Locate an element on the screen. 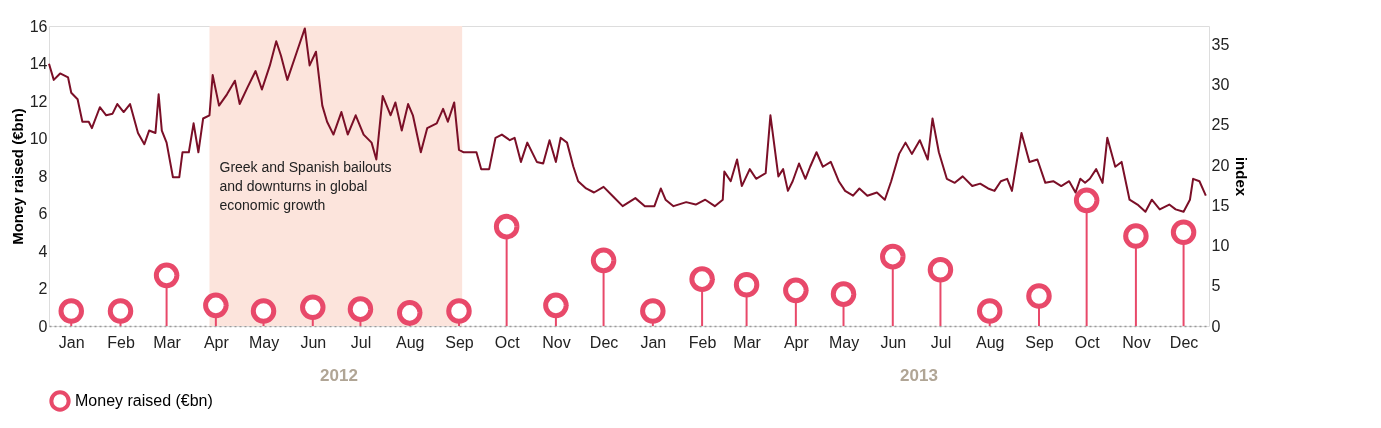  y2-tick-label: 20 is located at coordinates (1220, 165).